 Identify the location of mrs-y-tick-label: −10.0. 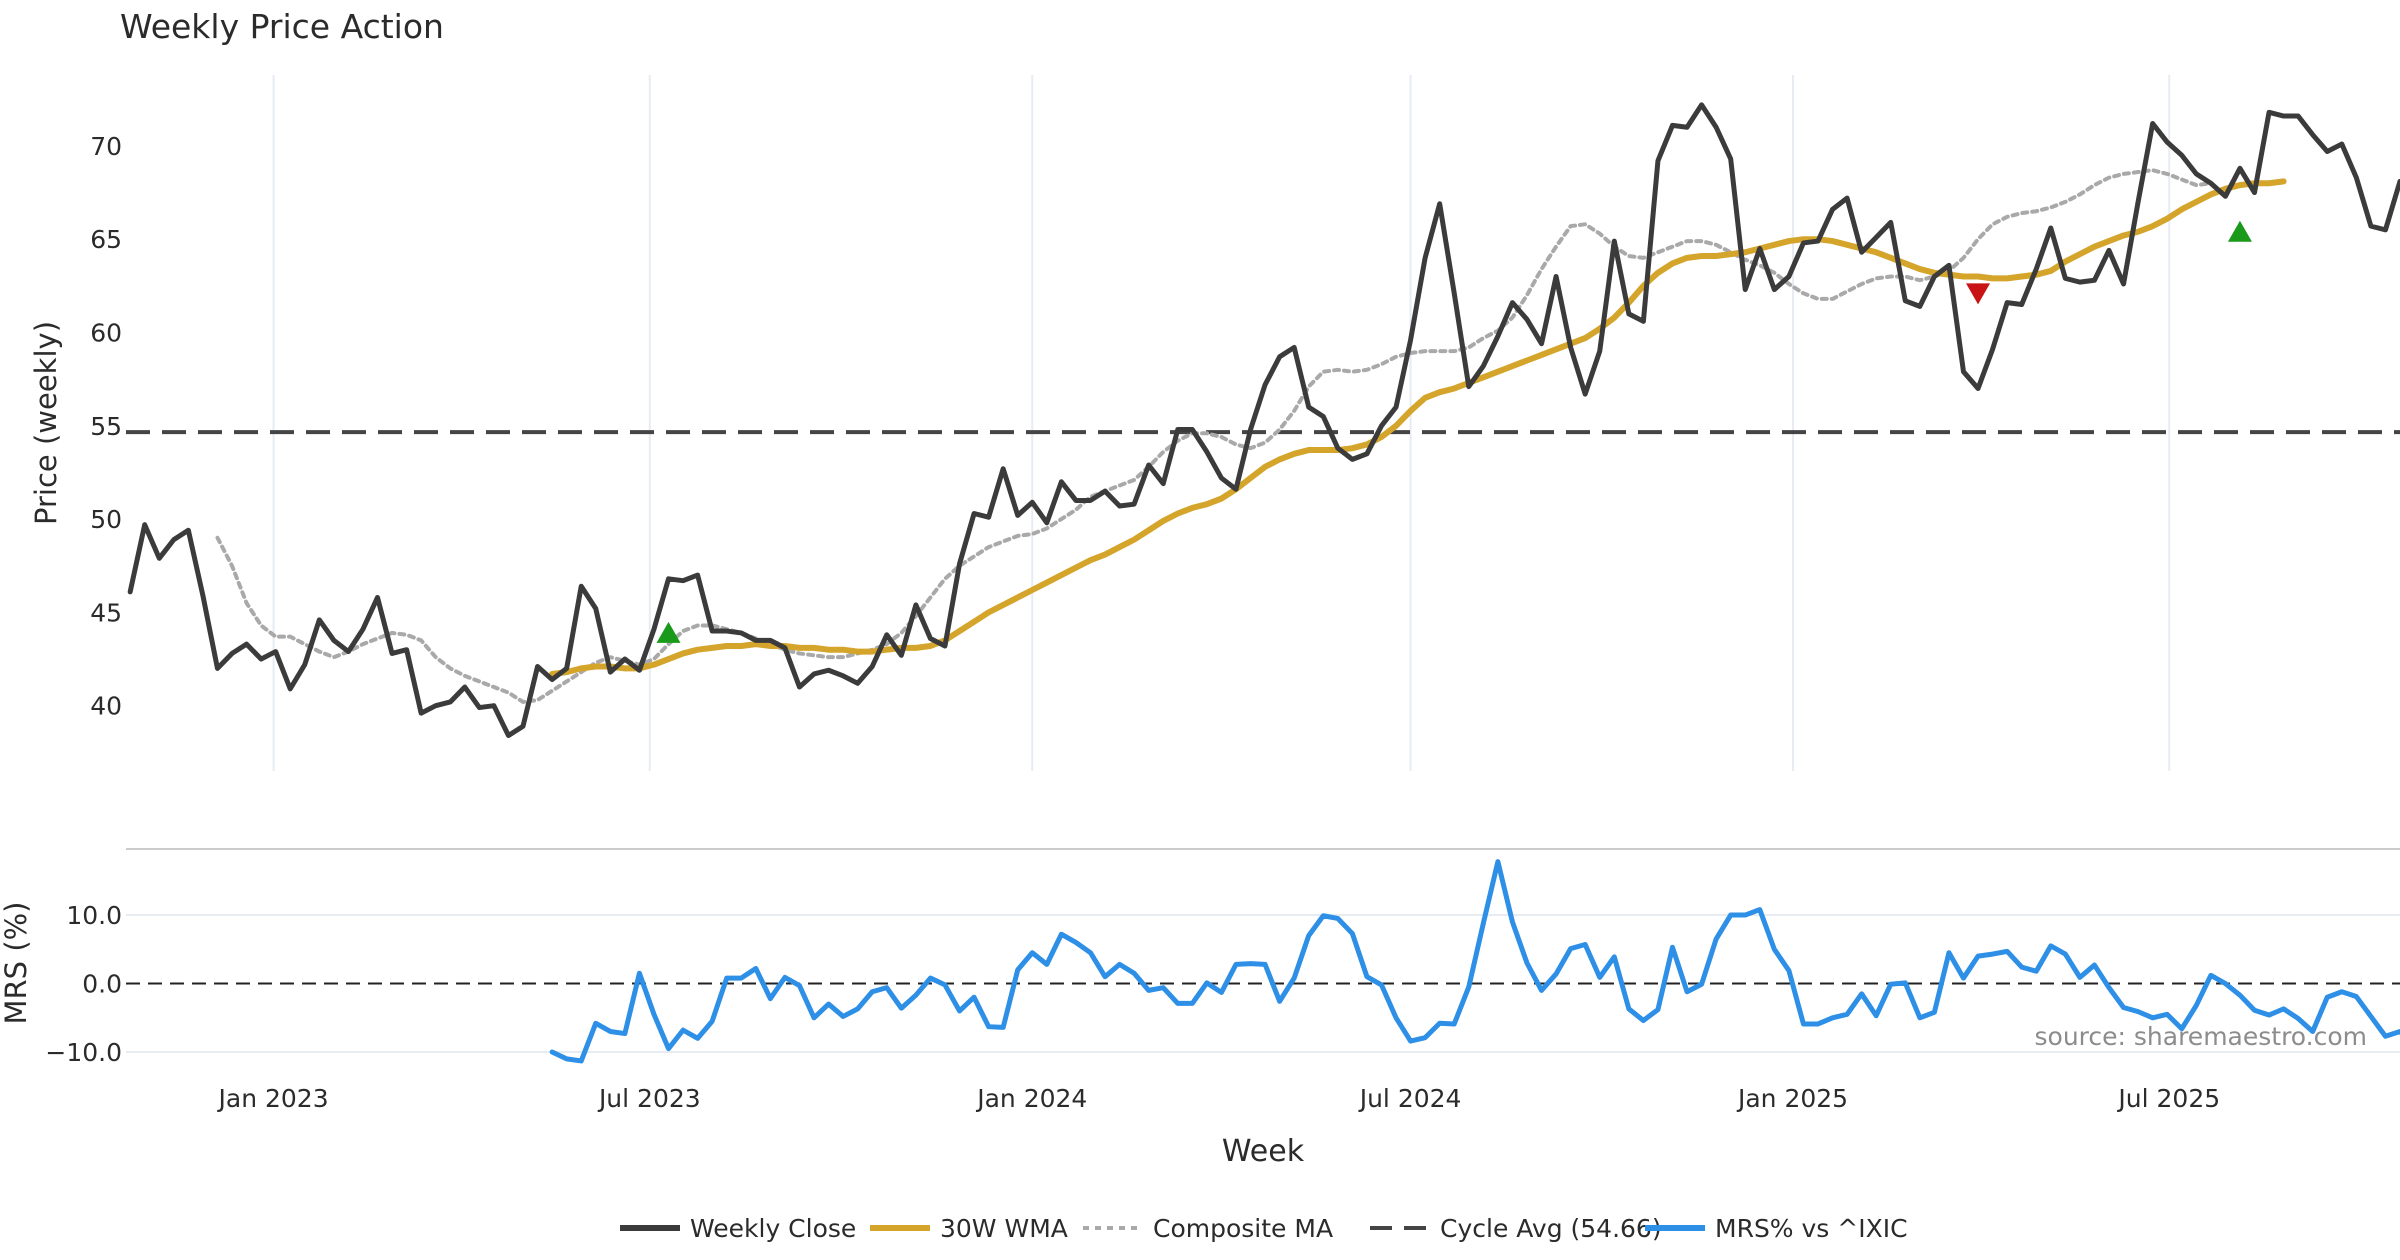
(83, 1052).